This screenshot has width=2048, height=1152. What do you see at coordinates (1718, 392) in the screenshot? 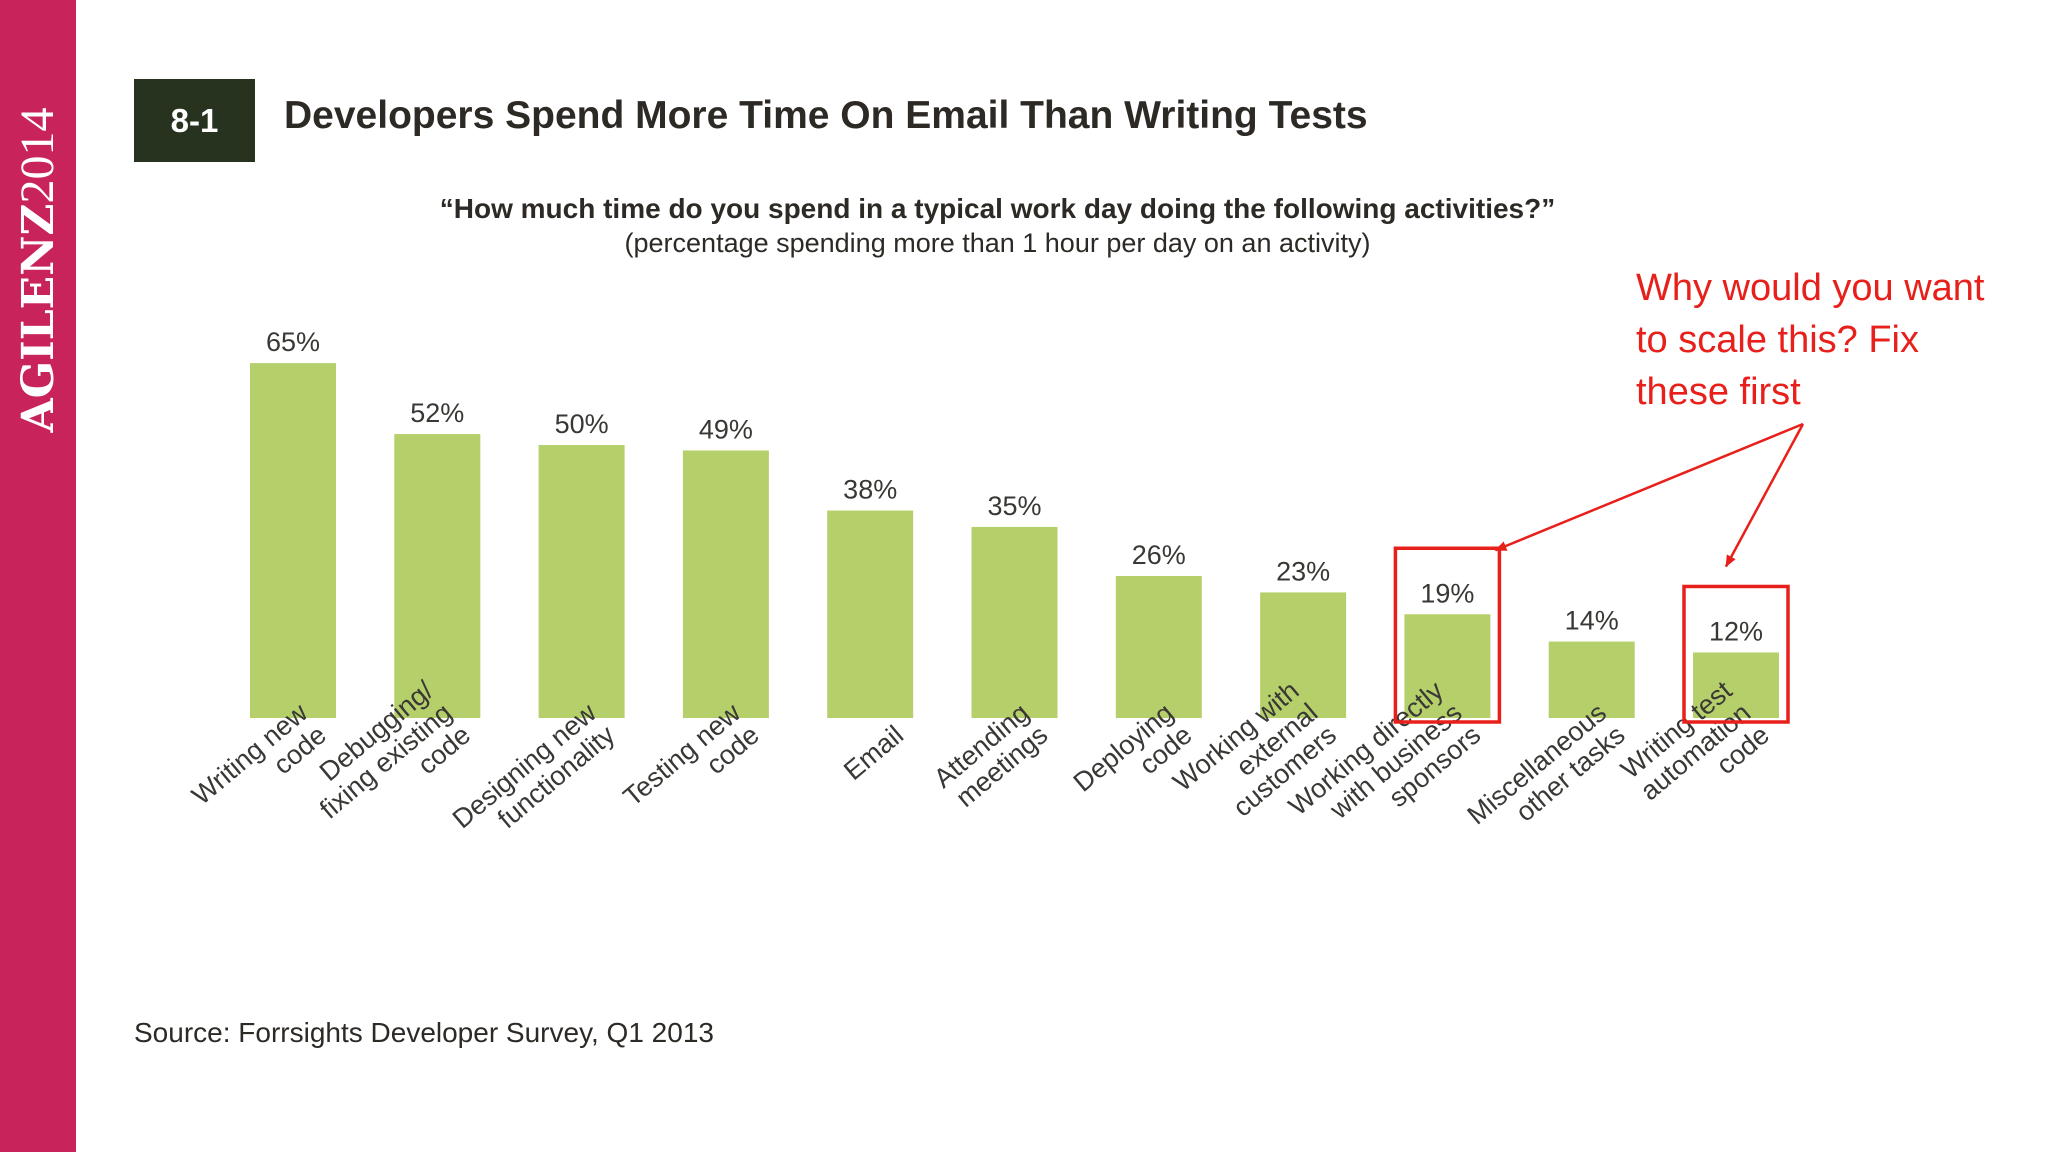
I see `annotation-line-3: these first` at bounding box center [1718, 392].